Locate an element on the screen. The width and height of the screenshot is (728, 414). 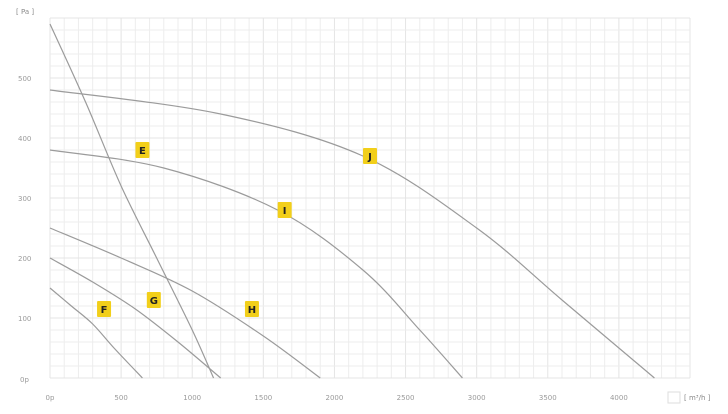
y-tick-label: 400 is located at coordinates (24, 139).